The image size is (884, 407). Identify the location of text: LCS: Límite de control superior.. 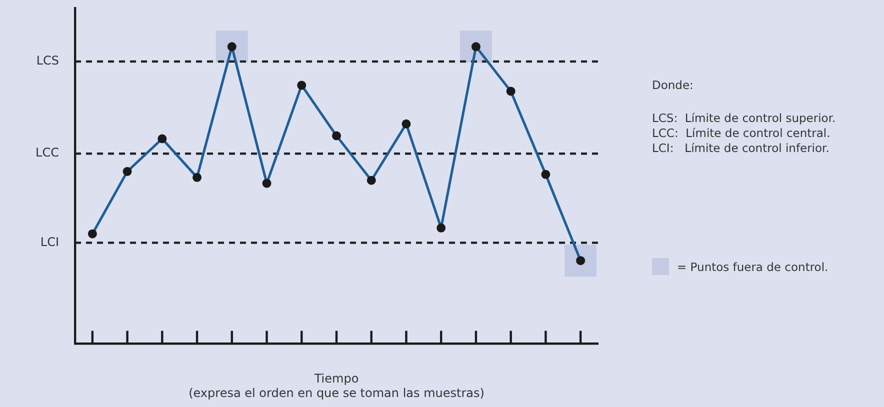
(744, 118).